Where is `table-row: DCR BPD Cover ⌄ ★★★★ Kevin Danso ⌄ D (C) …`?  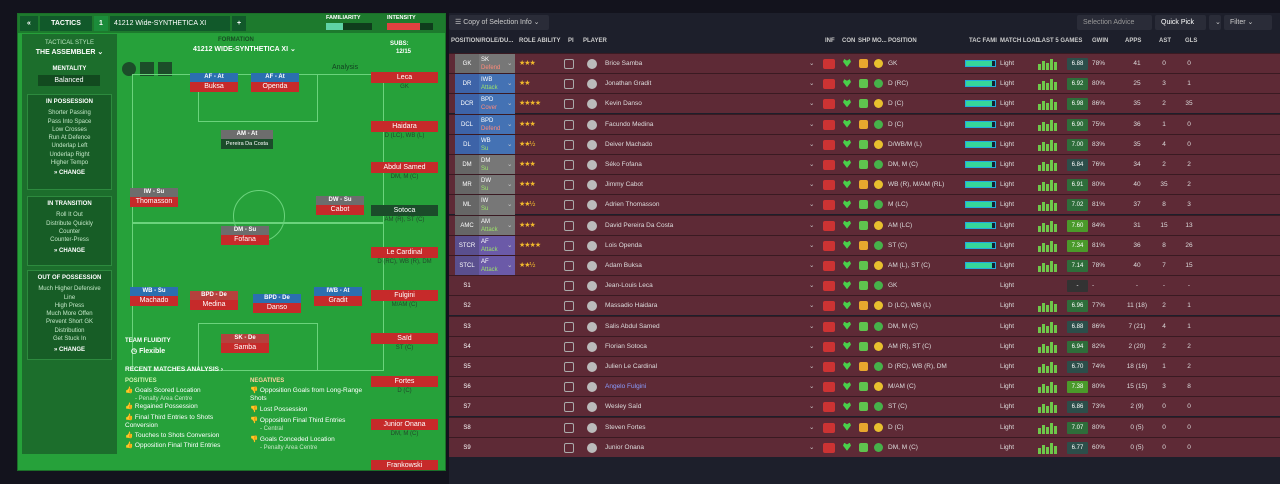
table-row: DCR BPD Cover ⌄ ★★★★ Kevin Danso ⌄ D (C) … is located at coordinates (864, 104).